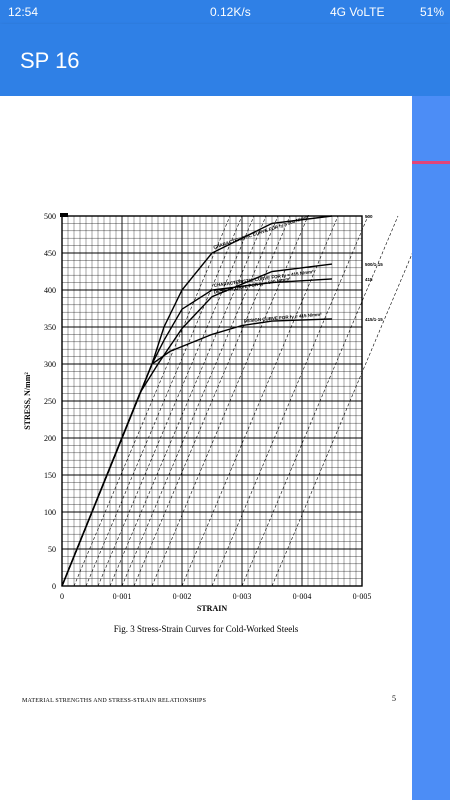  Describe the element at coordinates (362, 596) in the screenshot. I see `x-tick-label: 0·005` at that location.